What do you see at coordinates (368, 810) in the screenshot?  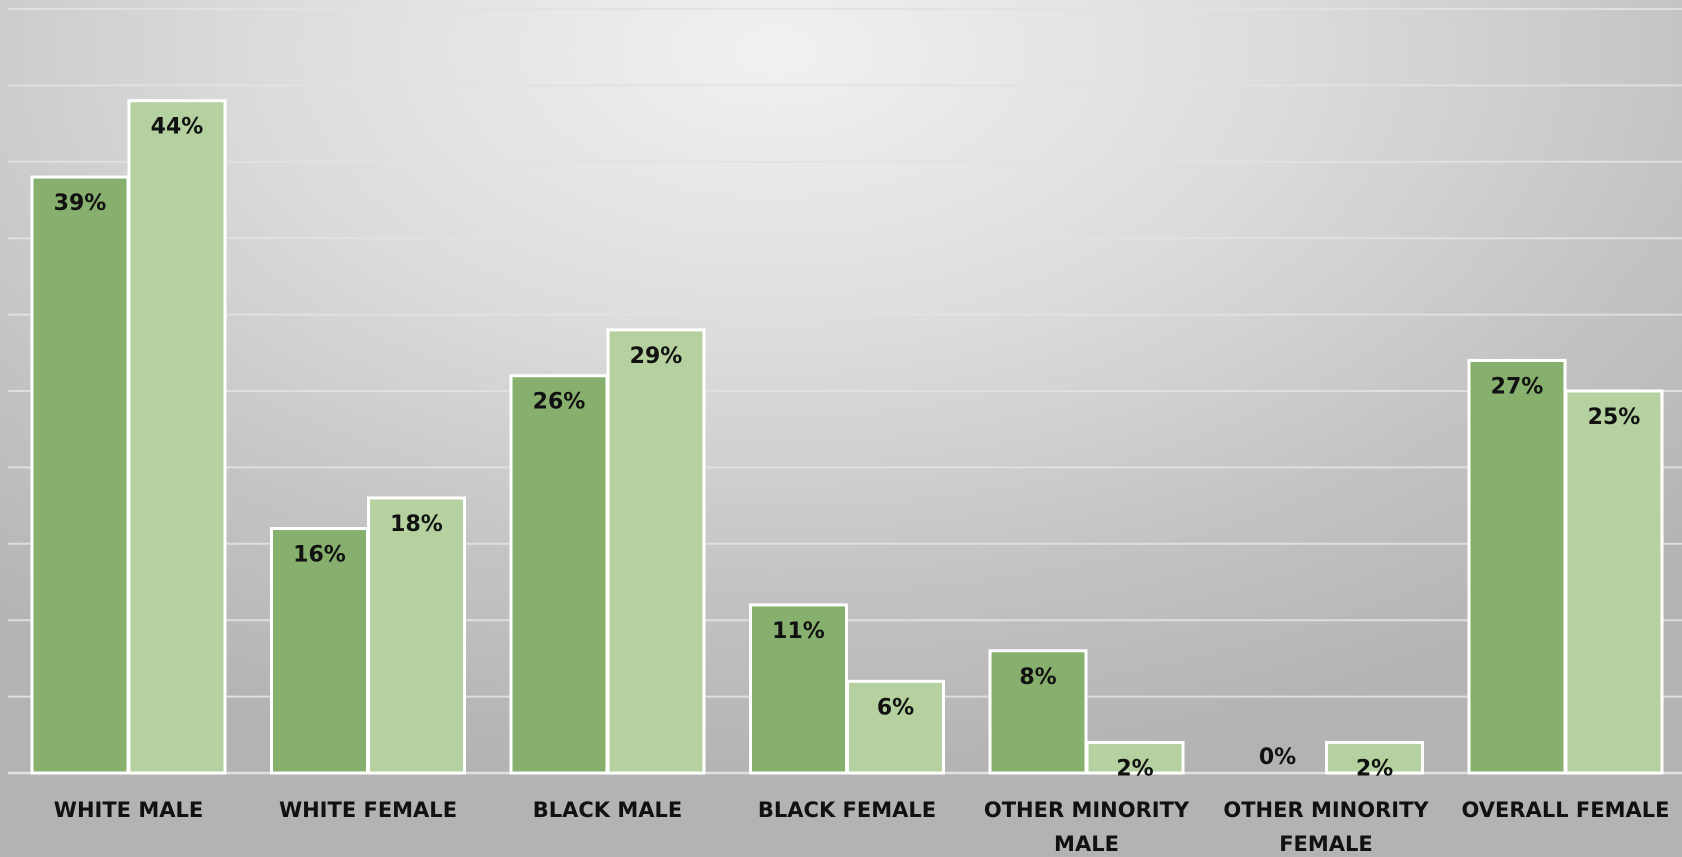 I see `category-label: WHITE FEMALE` at bounding box center [368, 810].